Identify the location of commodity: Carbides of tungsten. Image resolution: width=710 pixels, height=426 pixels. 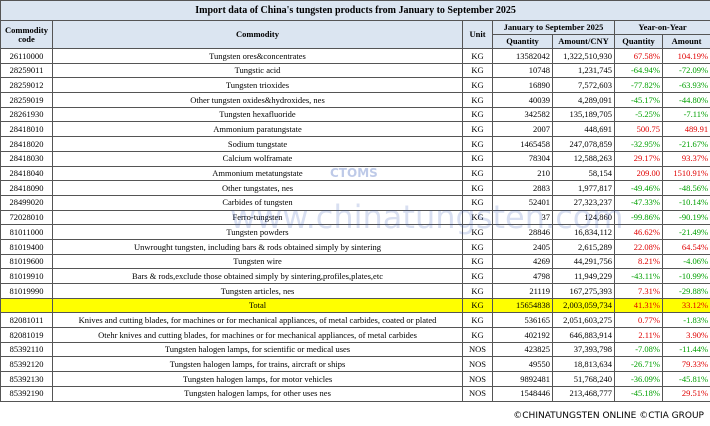
(257, 202).